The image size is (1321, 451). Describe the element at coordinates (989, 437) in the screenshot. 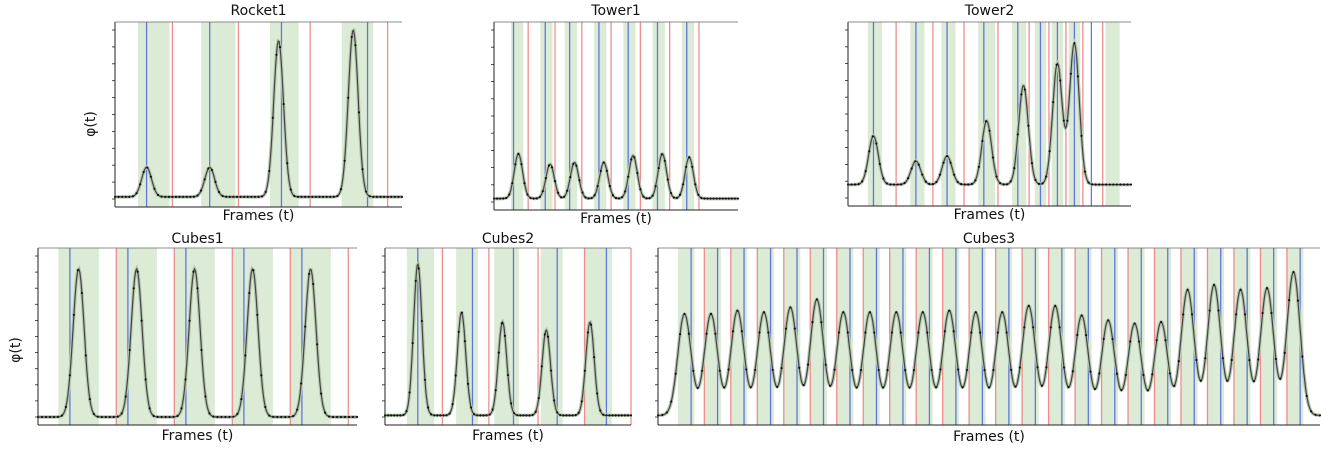

I see `x-axis-label: Frames (t)` at that location.